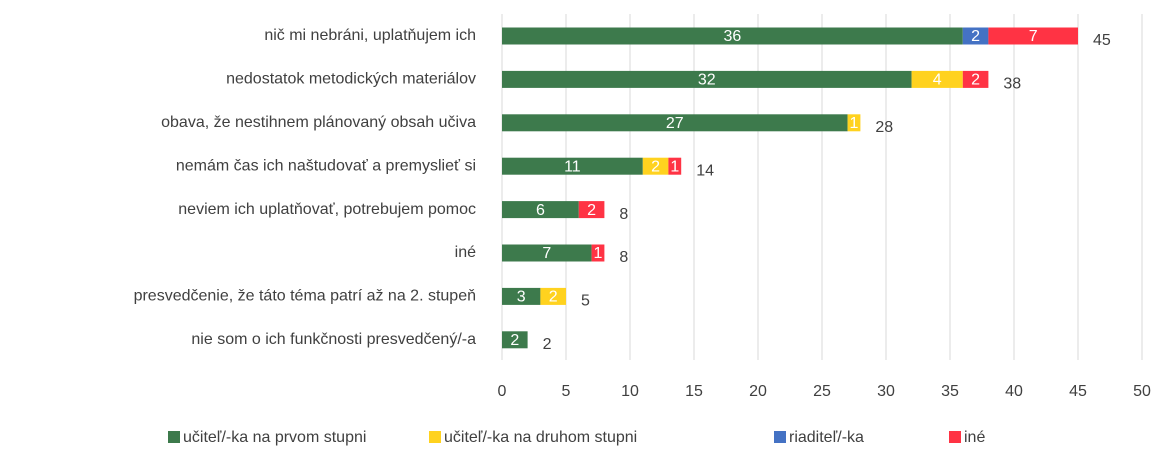  What do you see at coordinates (1014, 391) in the screenshot?
I see `x-tick-label: 40` at bounding box center [1014, 391].